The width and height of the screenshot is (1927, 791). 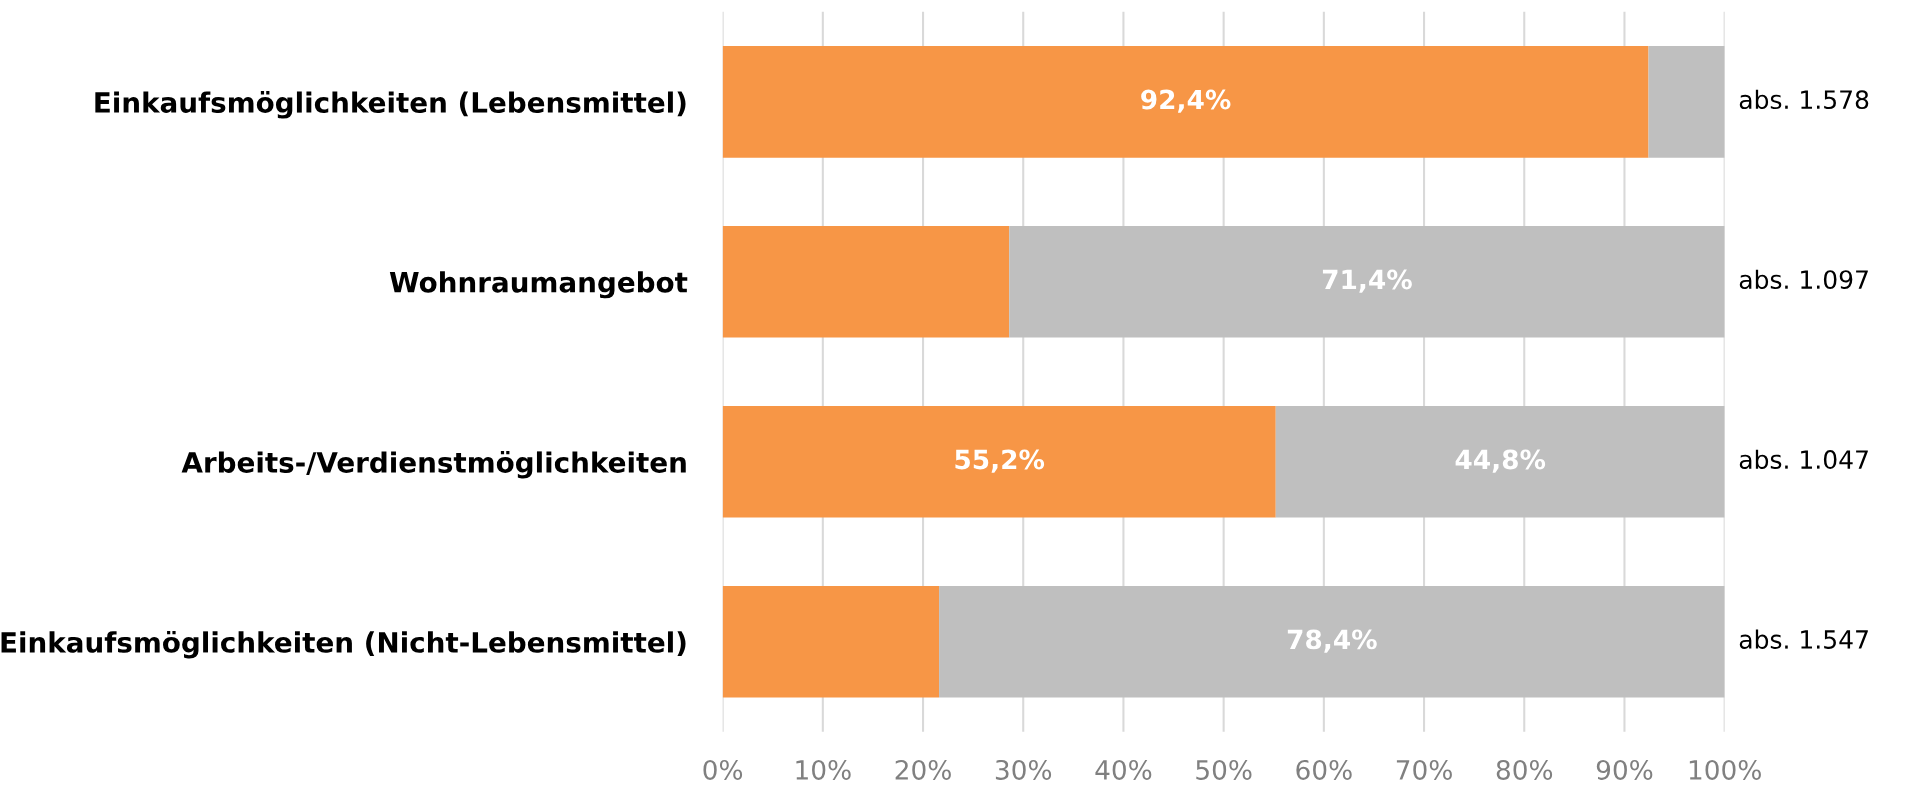 I want to click on y-tick-label: Einkaufsmöglichkeiten (Nicht-Lebensmittel), so click(x=343, y=644).